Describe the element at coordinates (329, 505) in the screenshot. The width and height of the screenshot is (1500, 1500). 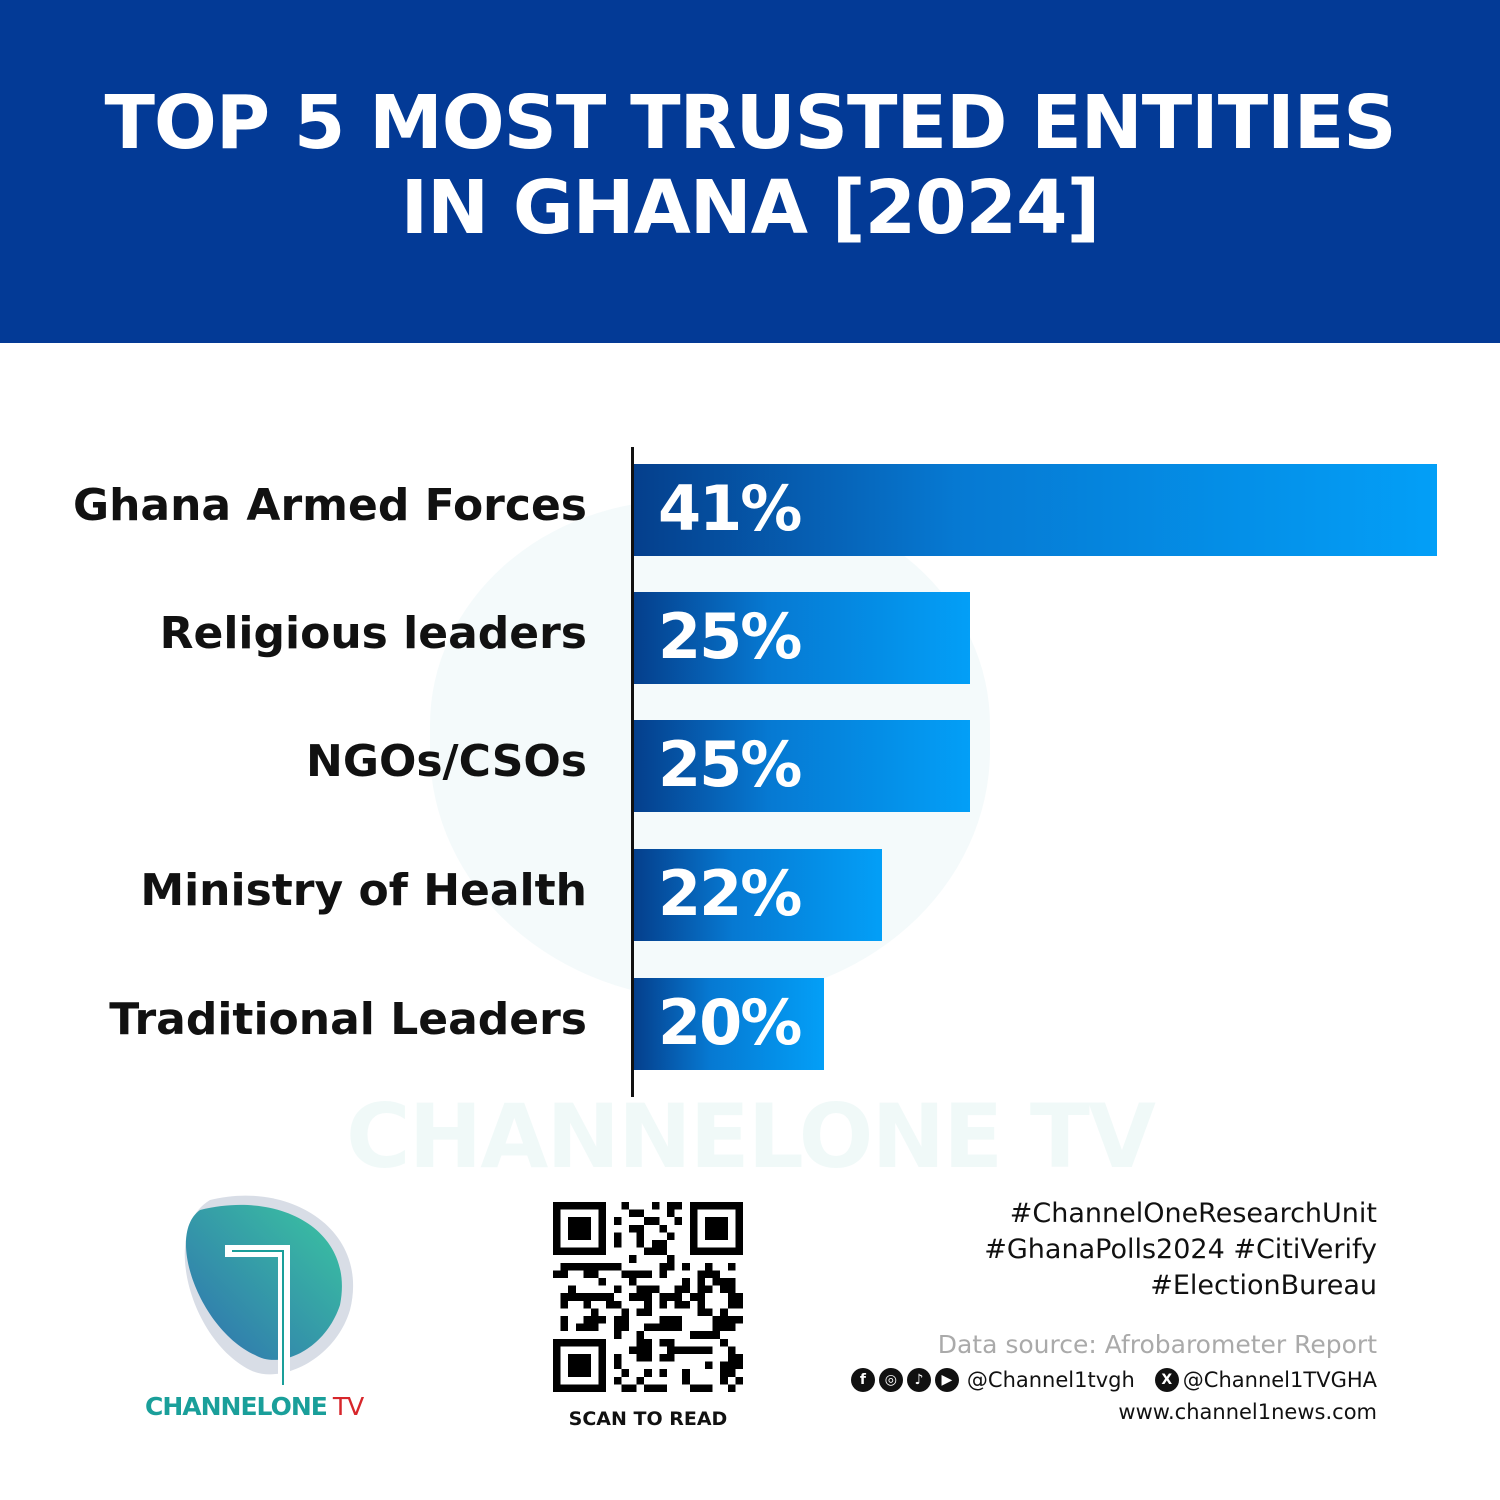
I see `category-label: Ghana Armed Forces` at that location.